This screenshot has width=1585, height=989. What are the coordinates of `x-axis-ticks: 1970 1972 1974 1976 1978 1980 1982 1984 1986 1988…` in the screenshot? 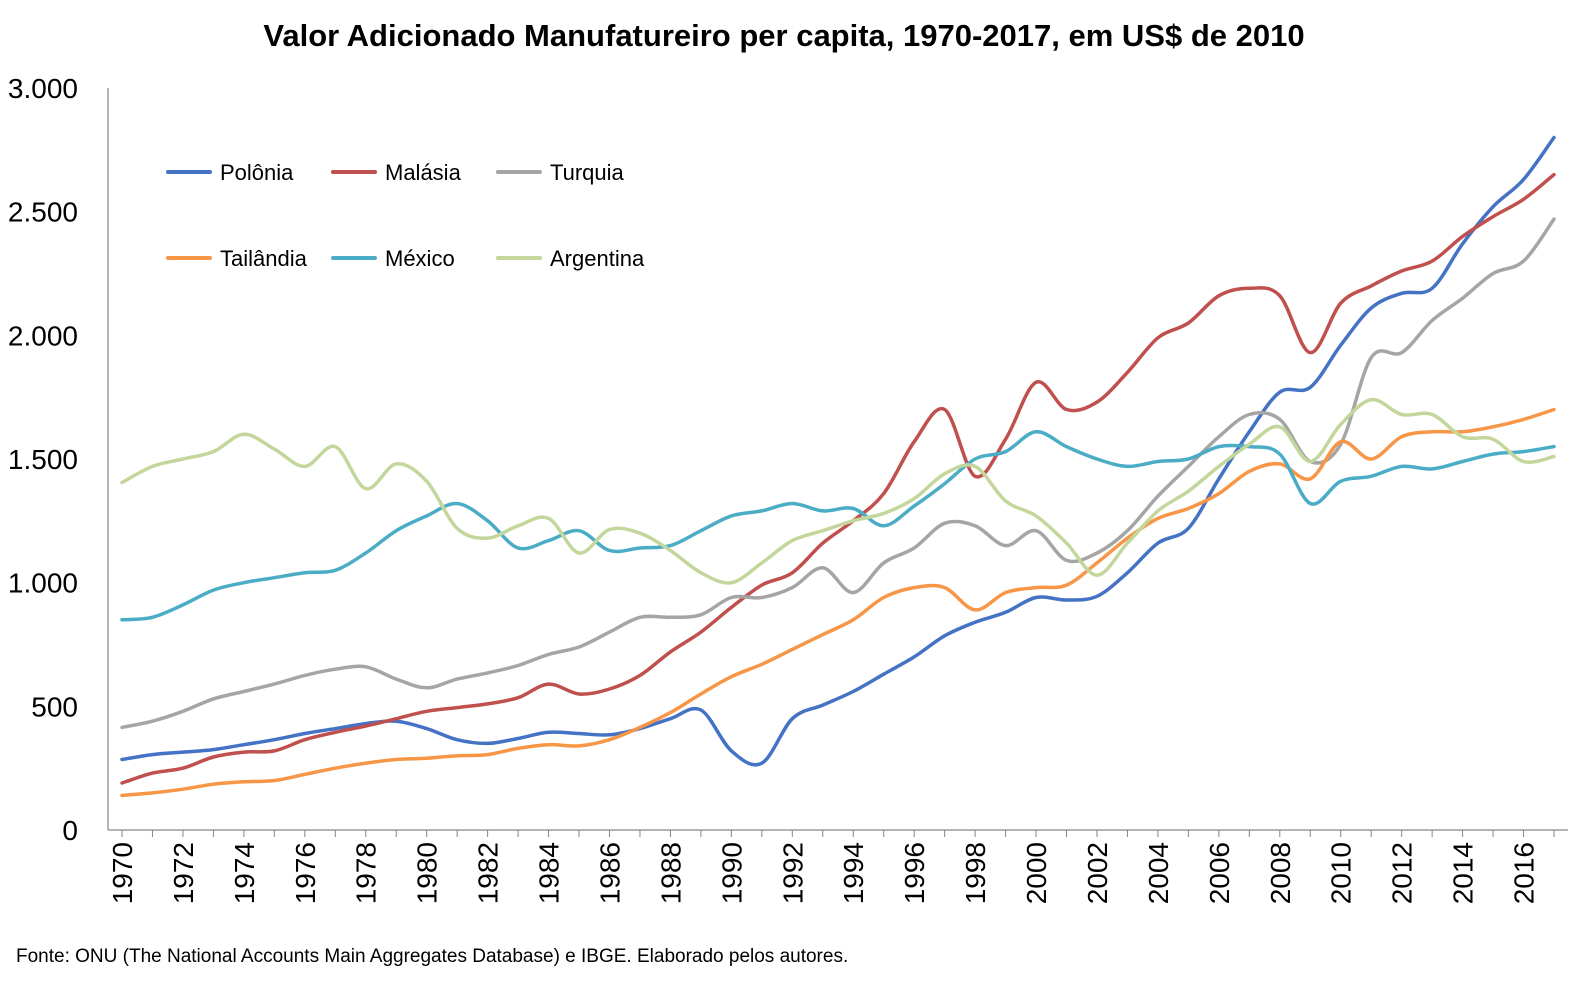 It's located at (831, 867).